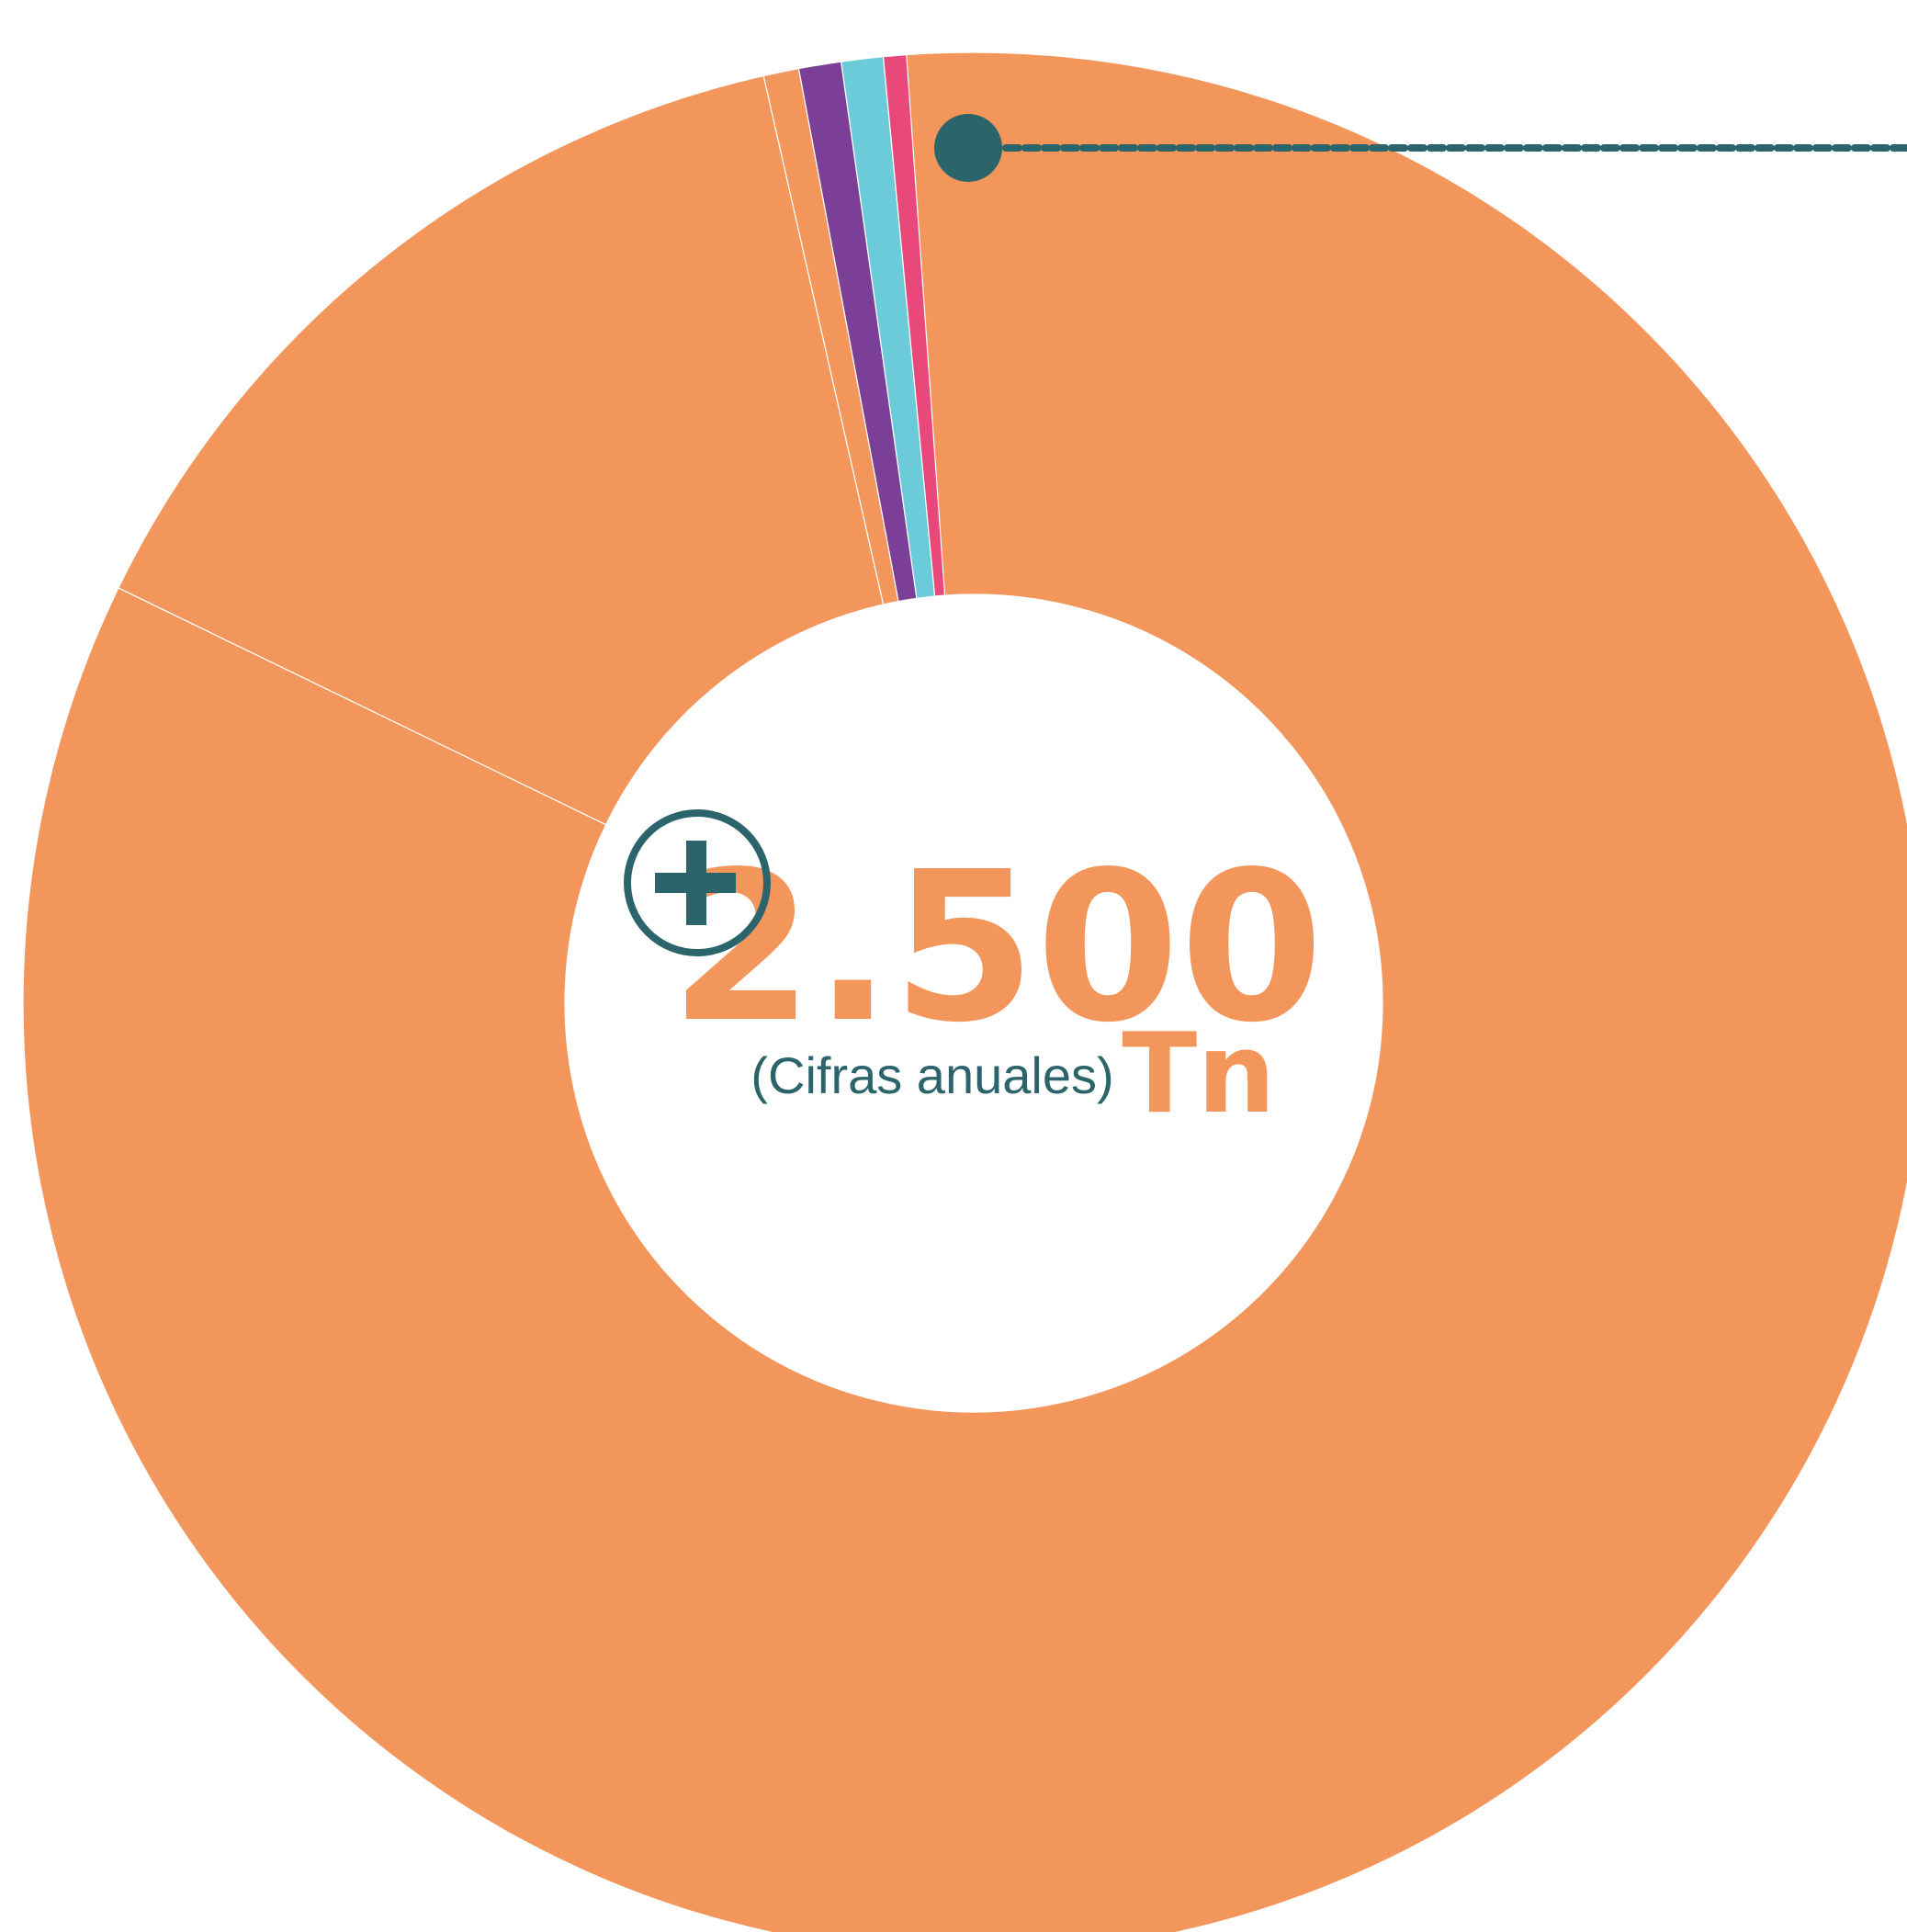  Describe the element at coordinates (997, 948) in the screenshot. I see `center-value: 2.500` at that location.